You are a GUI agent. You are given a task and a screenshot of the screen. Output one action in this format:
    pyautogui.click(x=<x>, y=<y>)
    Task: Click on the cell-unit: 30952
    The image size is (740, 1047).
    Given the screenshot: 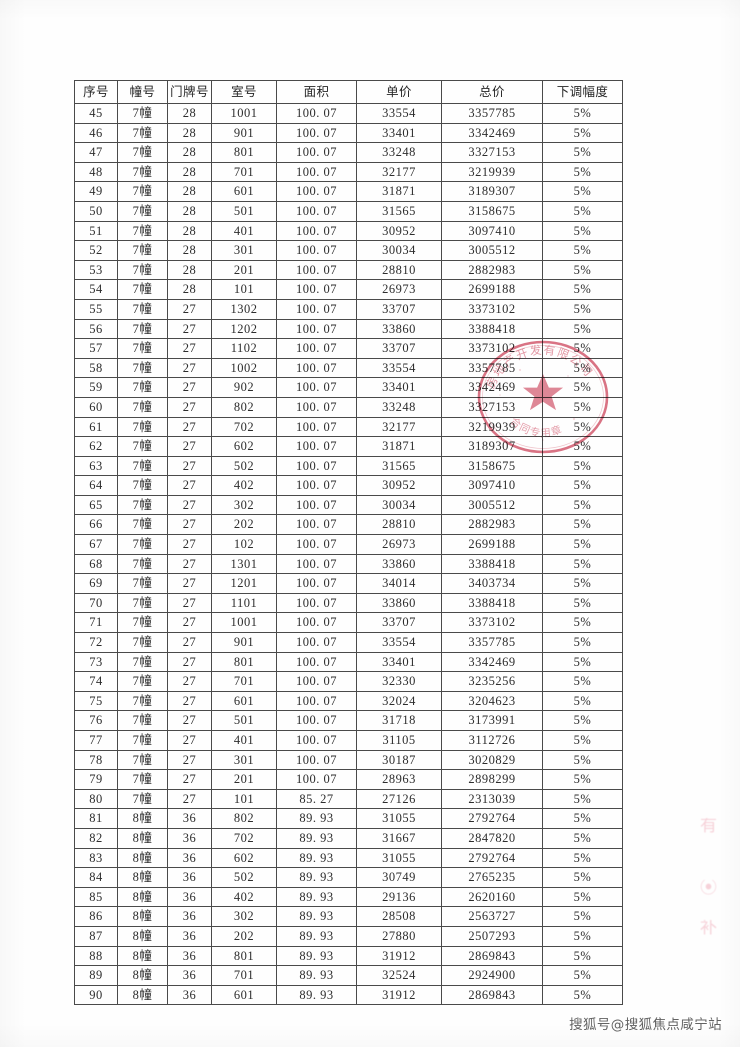 What is the action you would take?
    pyautogui.click(x=399, y=485)
    